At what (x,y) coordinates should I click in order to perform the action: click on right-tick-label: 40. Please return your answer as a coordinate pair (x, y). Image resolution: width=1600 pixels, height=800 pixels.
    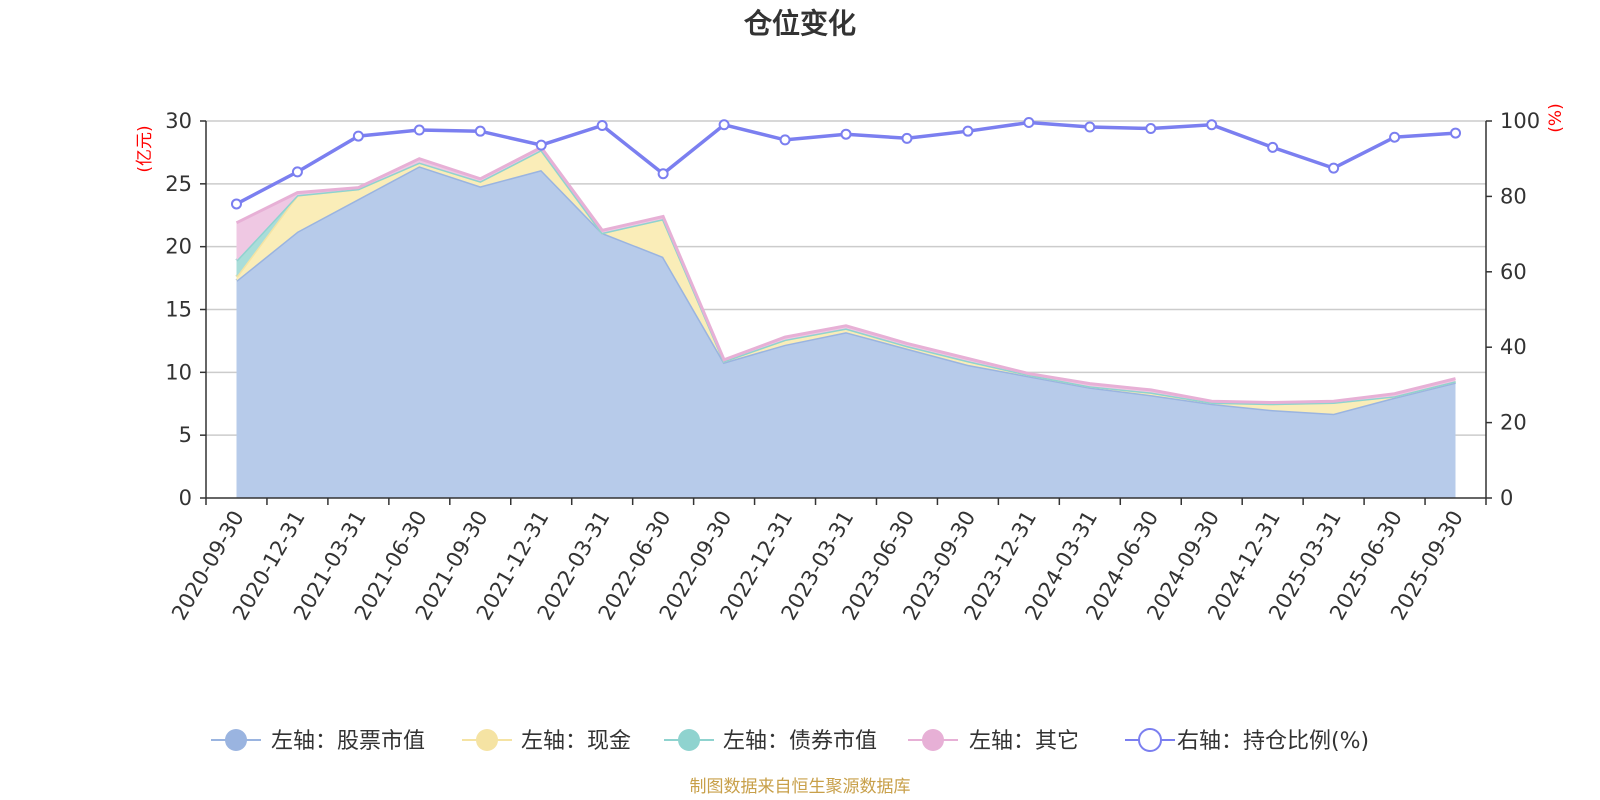
    Looking at the image, I should click on (1513, 347).